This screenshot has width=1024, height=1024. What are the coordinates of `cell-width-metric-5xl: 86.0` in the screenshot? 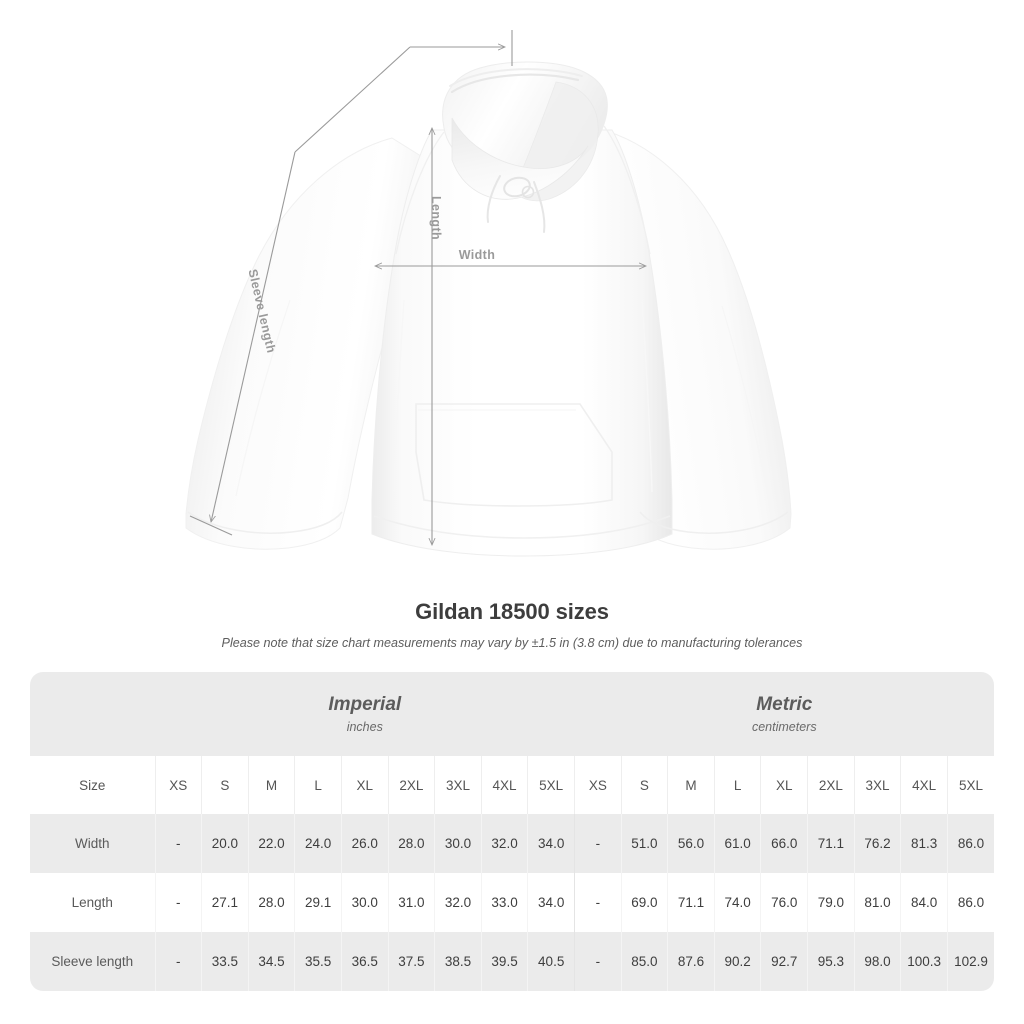 It's located at (970, 843).